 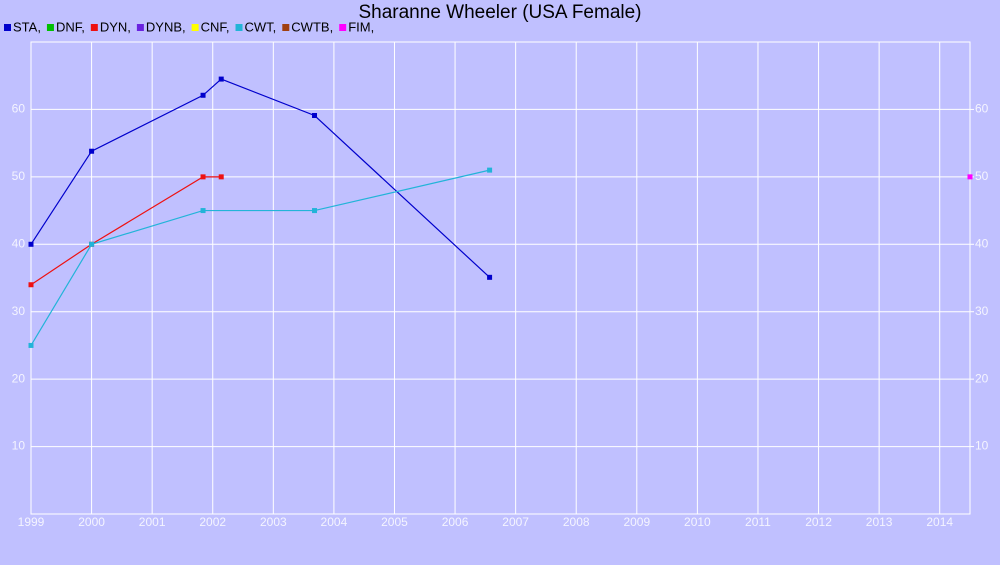 What do you see at coordinates (273, 522) in the screenshot?
I see `x-tick-label: 2003` at bounding box center [273, 522].